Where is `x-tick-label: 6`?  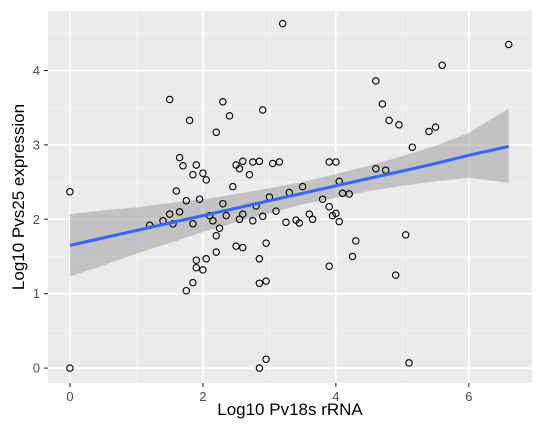
x-tick-label: 6 is located at coordinates (468, 396).